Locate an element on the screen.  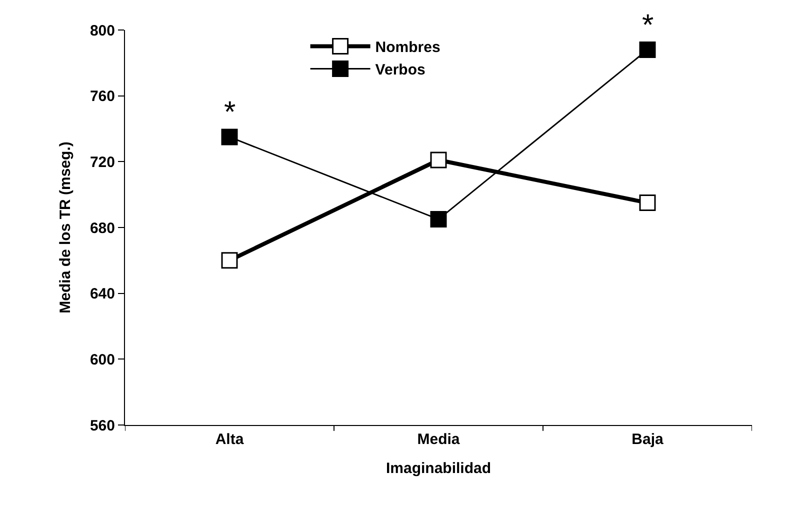
y-tick-label: 600 is located at coordinates (102, 359).